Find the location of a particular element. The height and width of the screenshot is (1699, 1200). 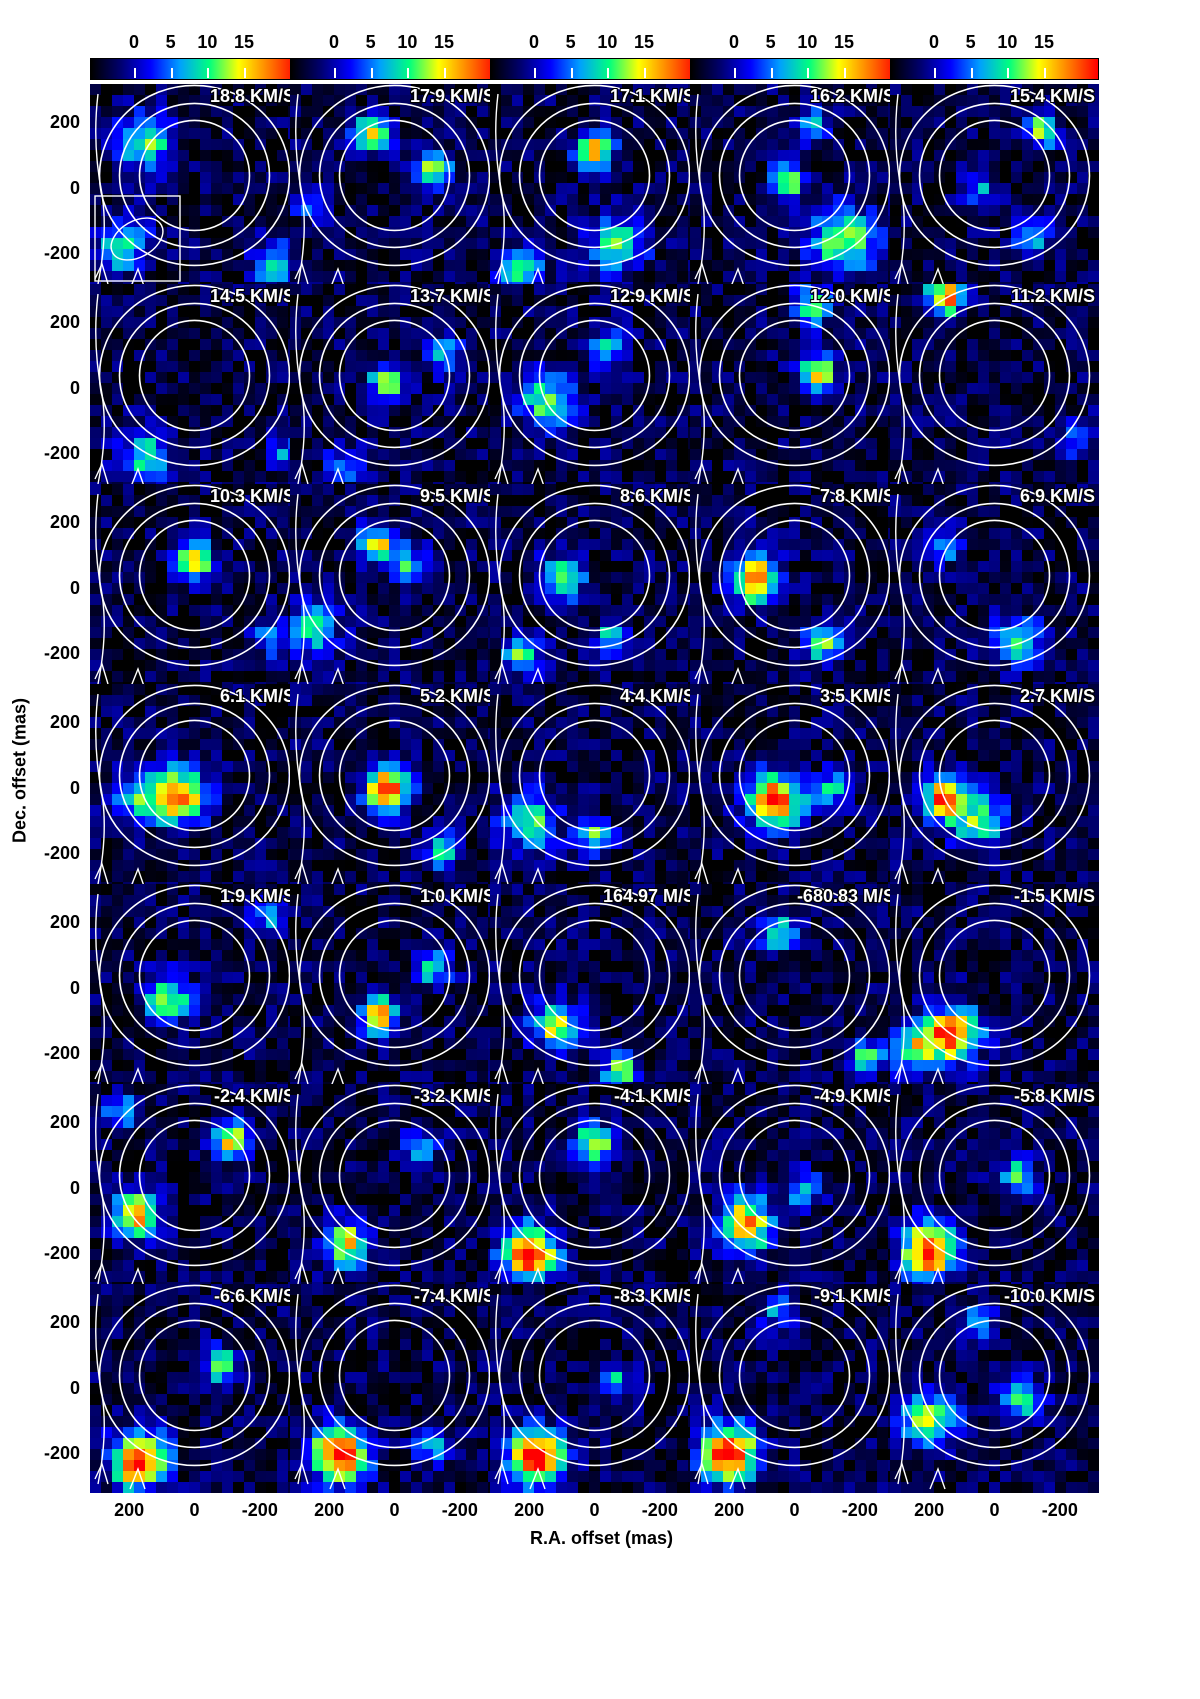

channel-panel: -4.9 KM/S is located at coordinates (794, 1188).